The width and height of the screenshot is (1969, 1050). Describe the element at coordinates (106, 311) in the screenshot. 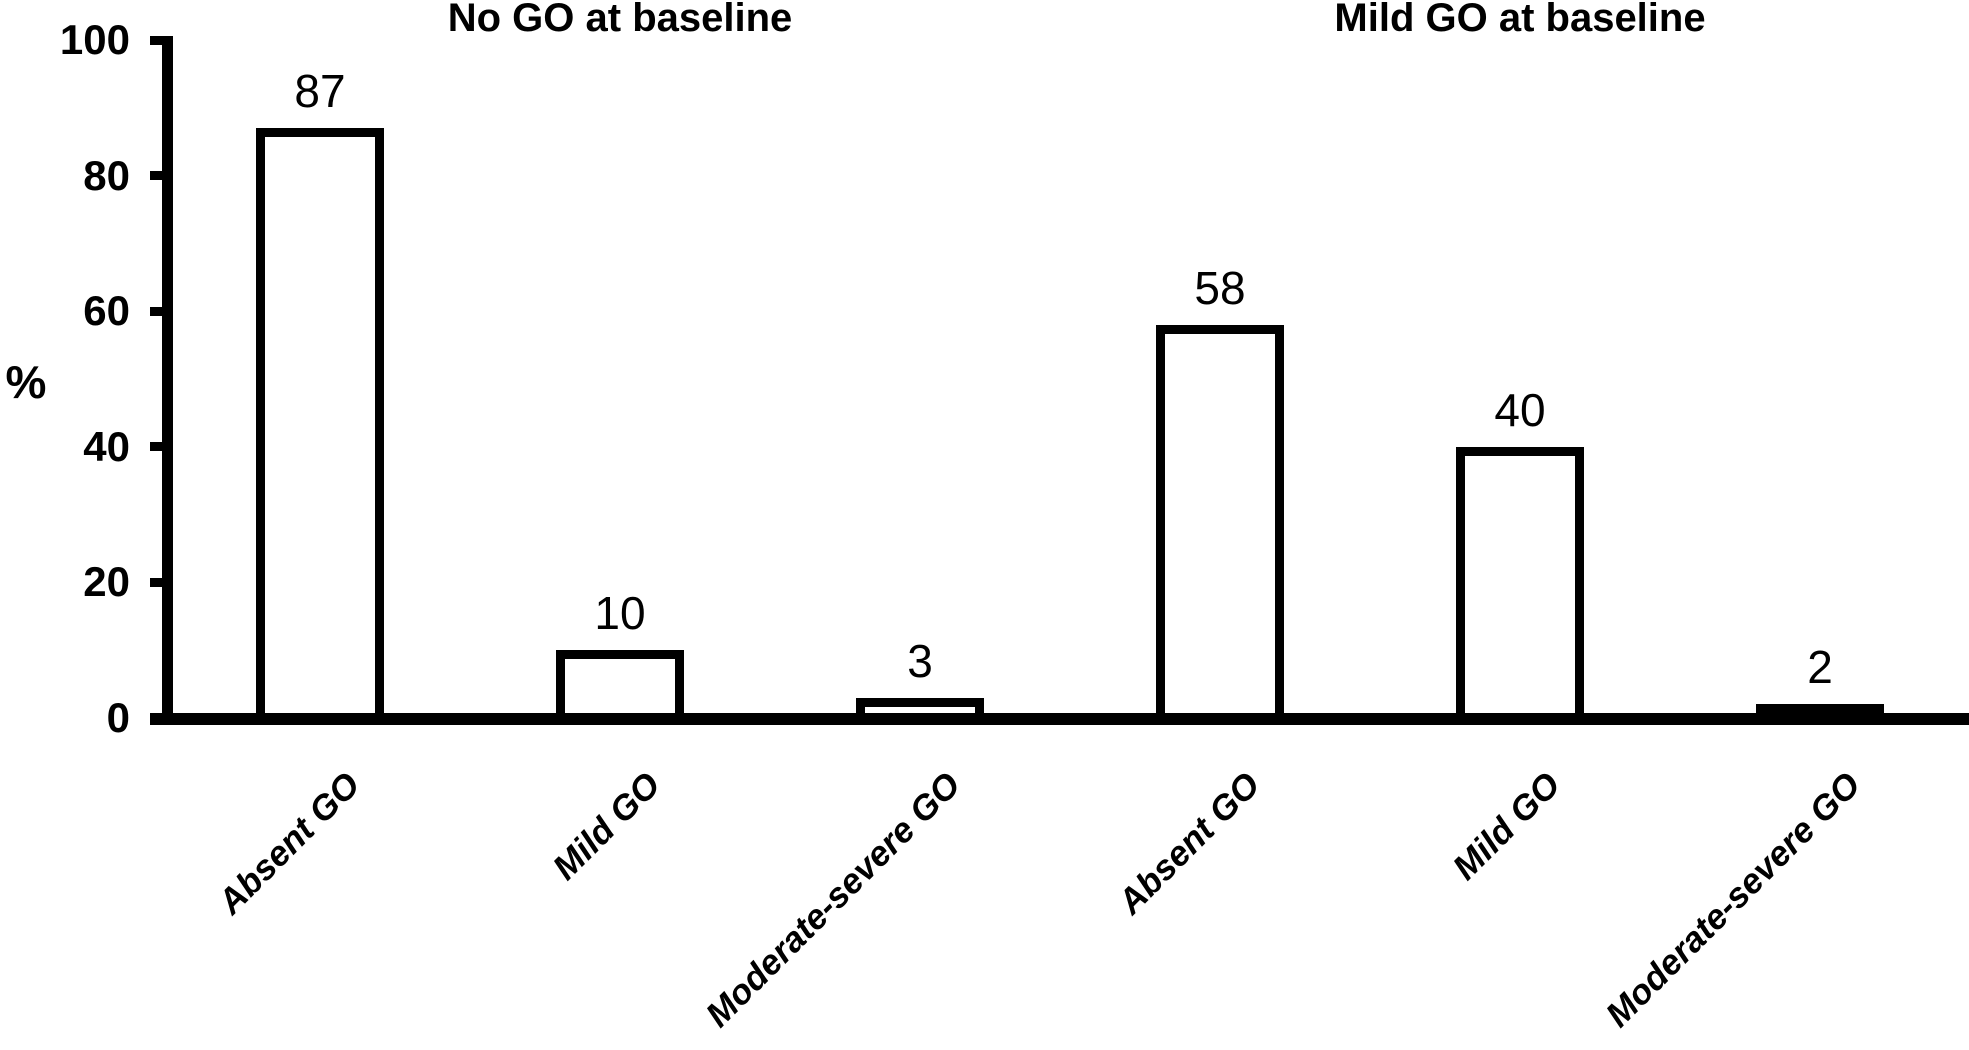

I see `y-tick-label-60: 60` at that location.